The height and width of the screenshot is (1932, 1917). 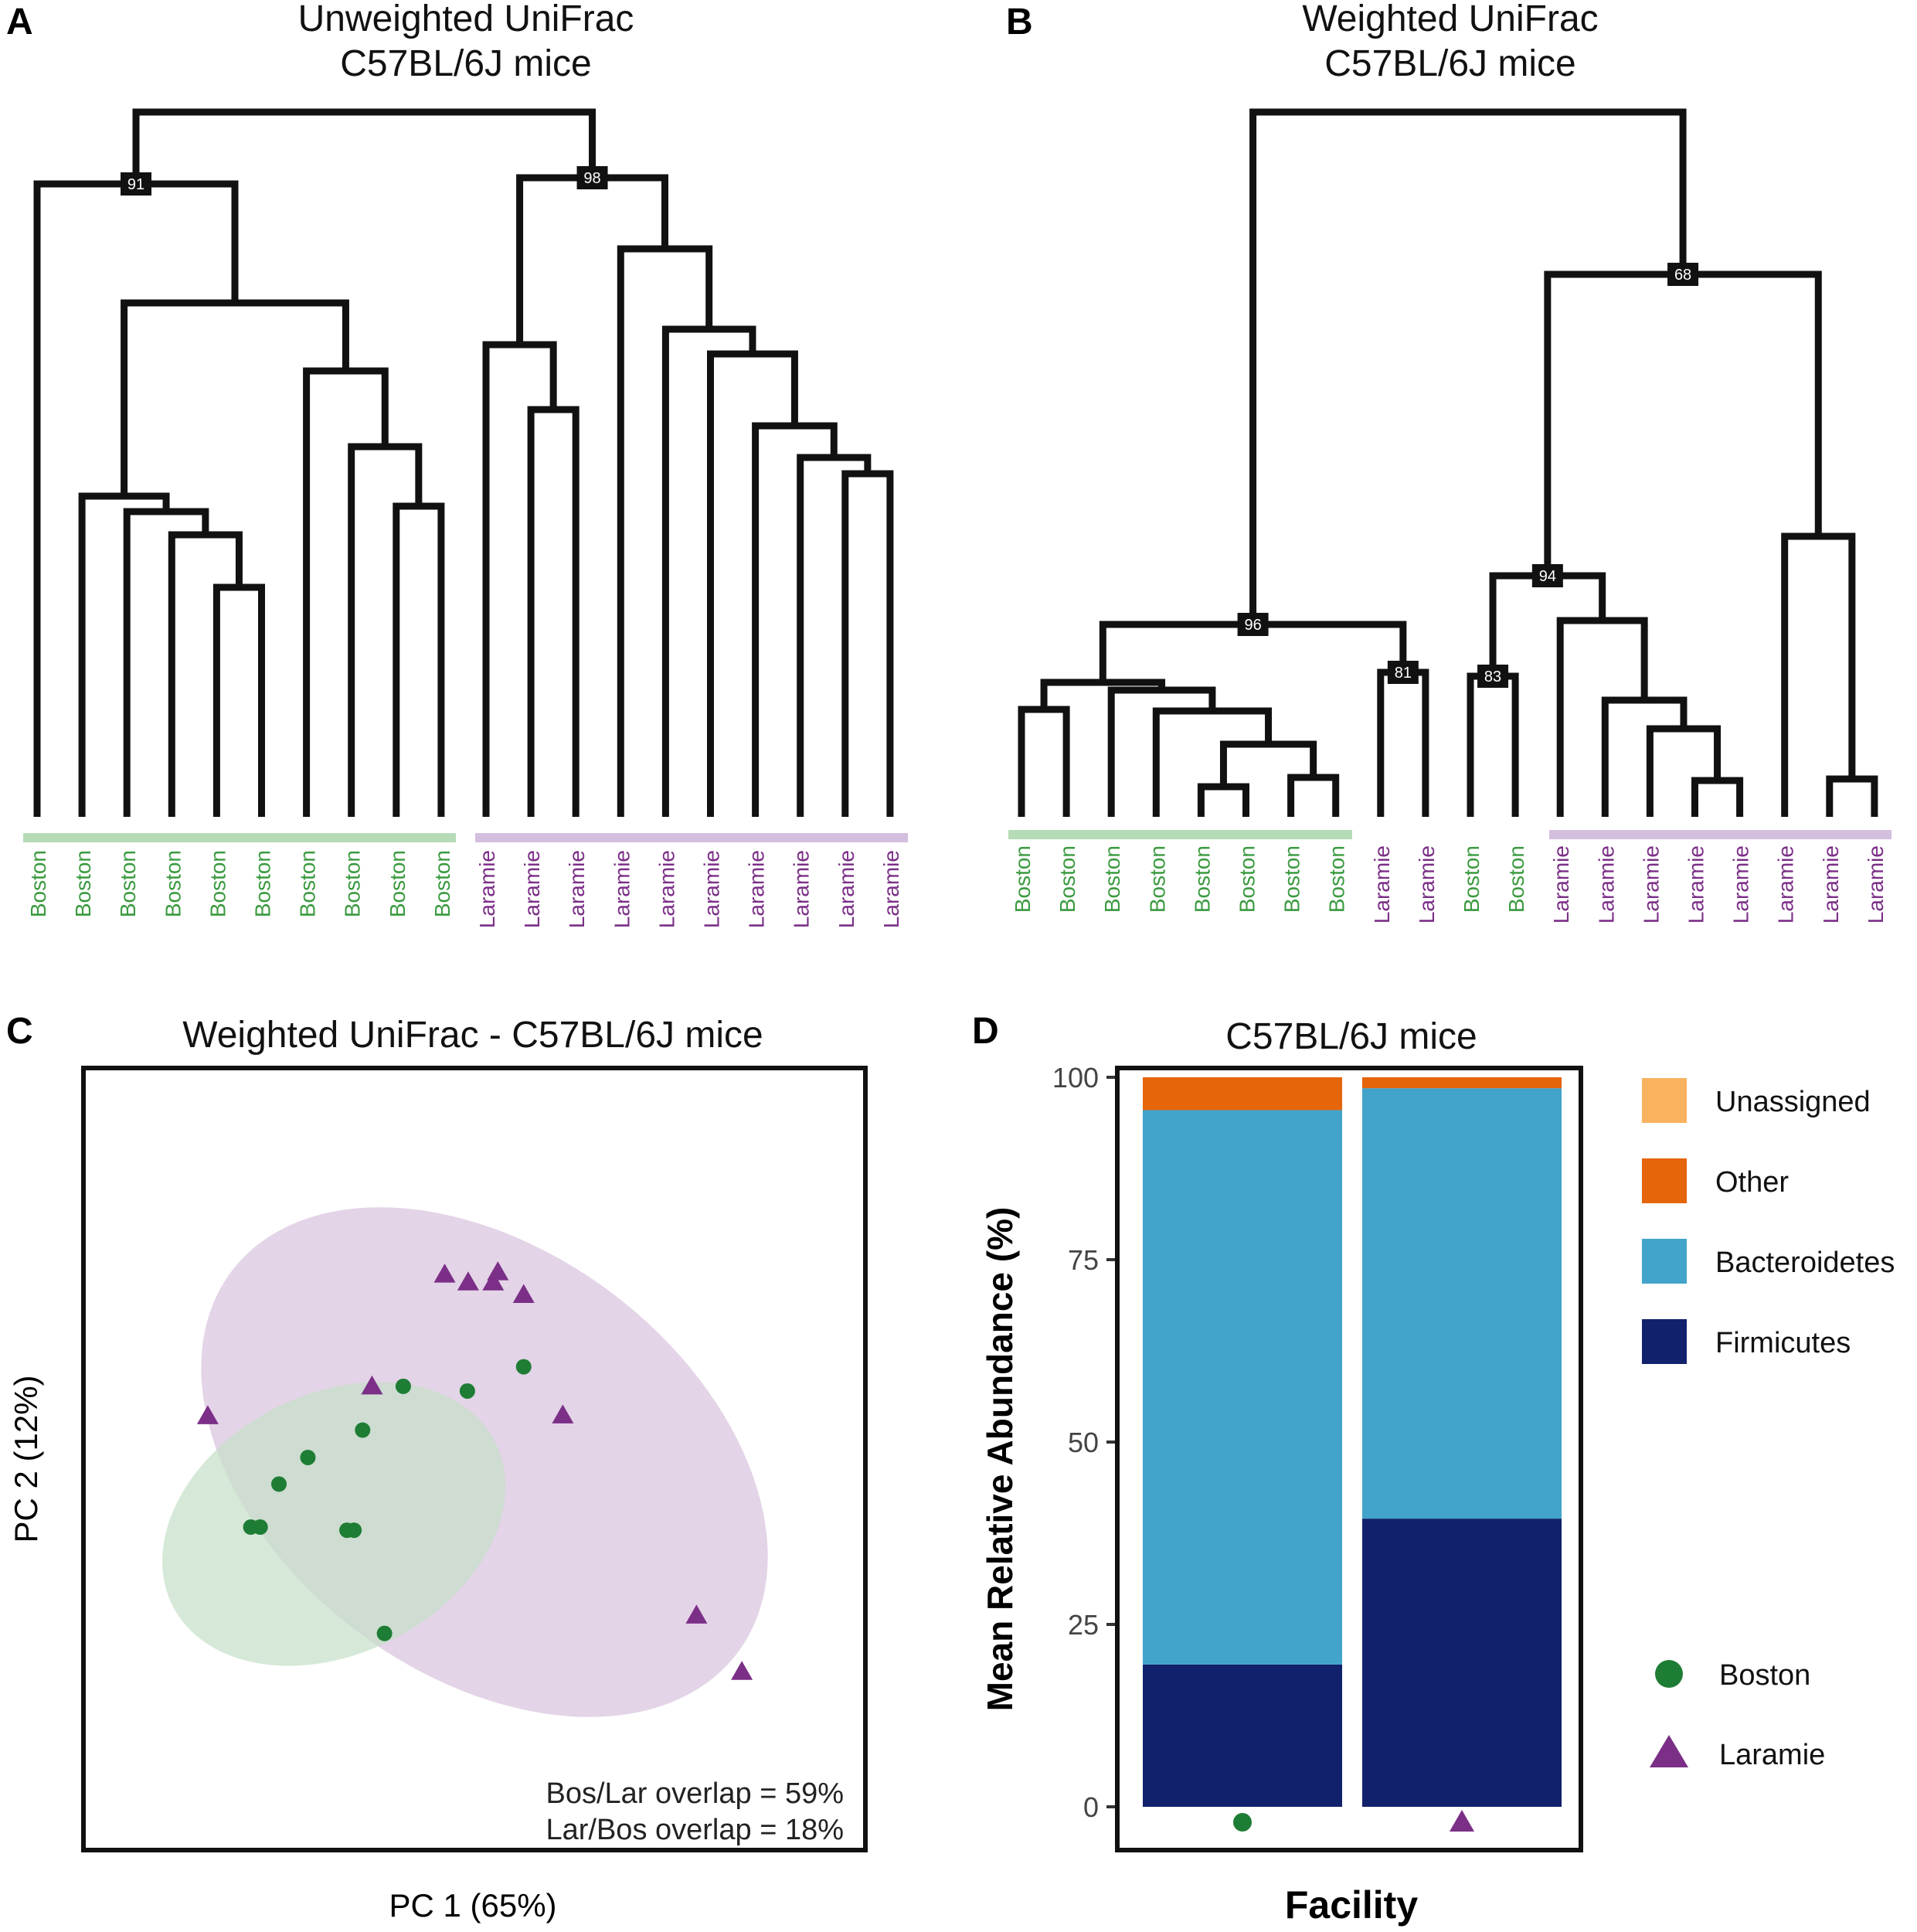 What do you see at coordinates (1783, 1343) in the screenshot?
I see `legend-label-firmicutes: Firmicutes` at bounding box center [1783, 1343].